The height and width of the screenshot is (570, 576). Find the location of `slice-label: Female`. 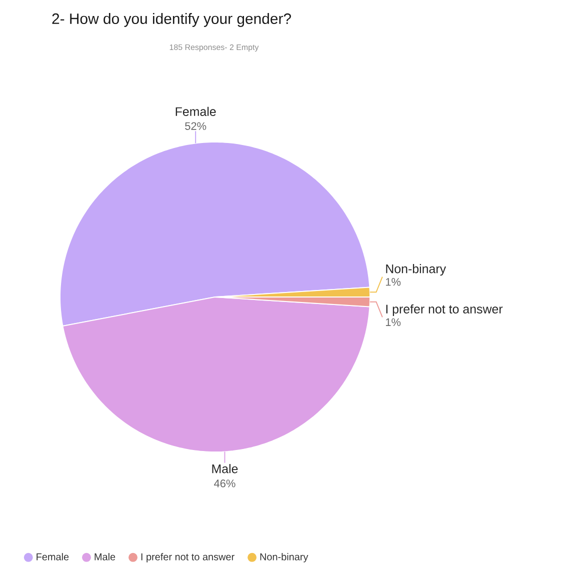

slice-label: Female is located at coordinates (196, 111).